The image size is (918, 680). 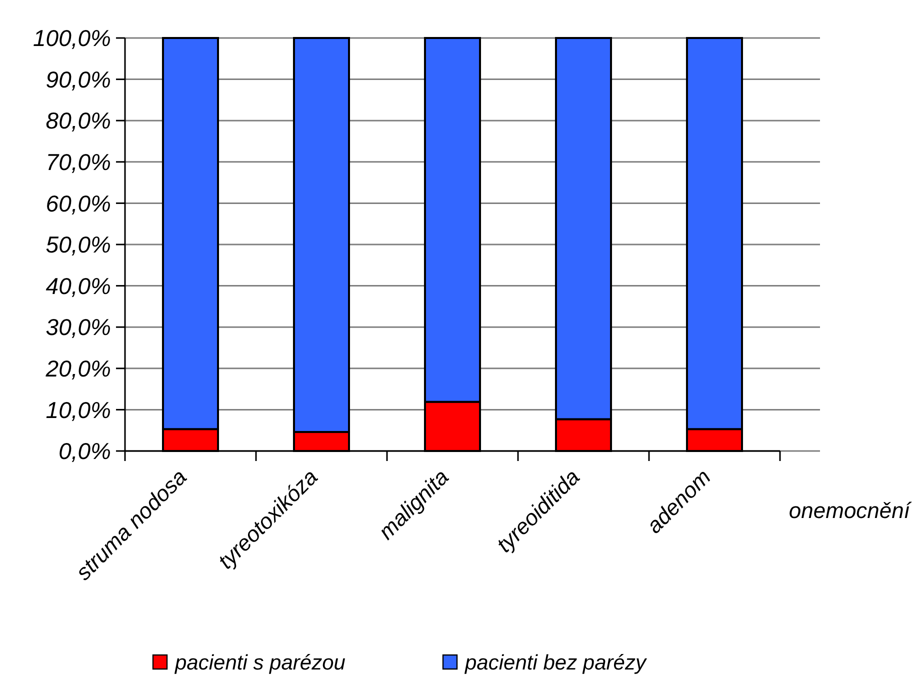 What do you see at coordinates (556, 662) in the screenshot?
I see `legend-label: pacienti bez parézy` at bounding box center [556, 662].